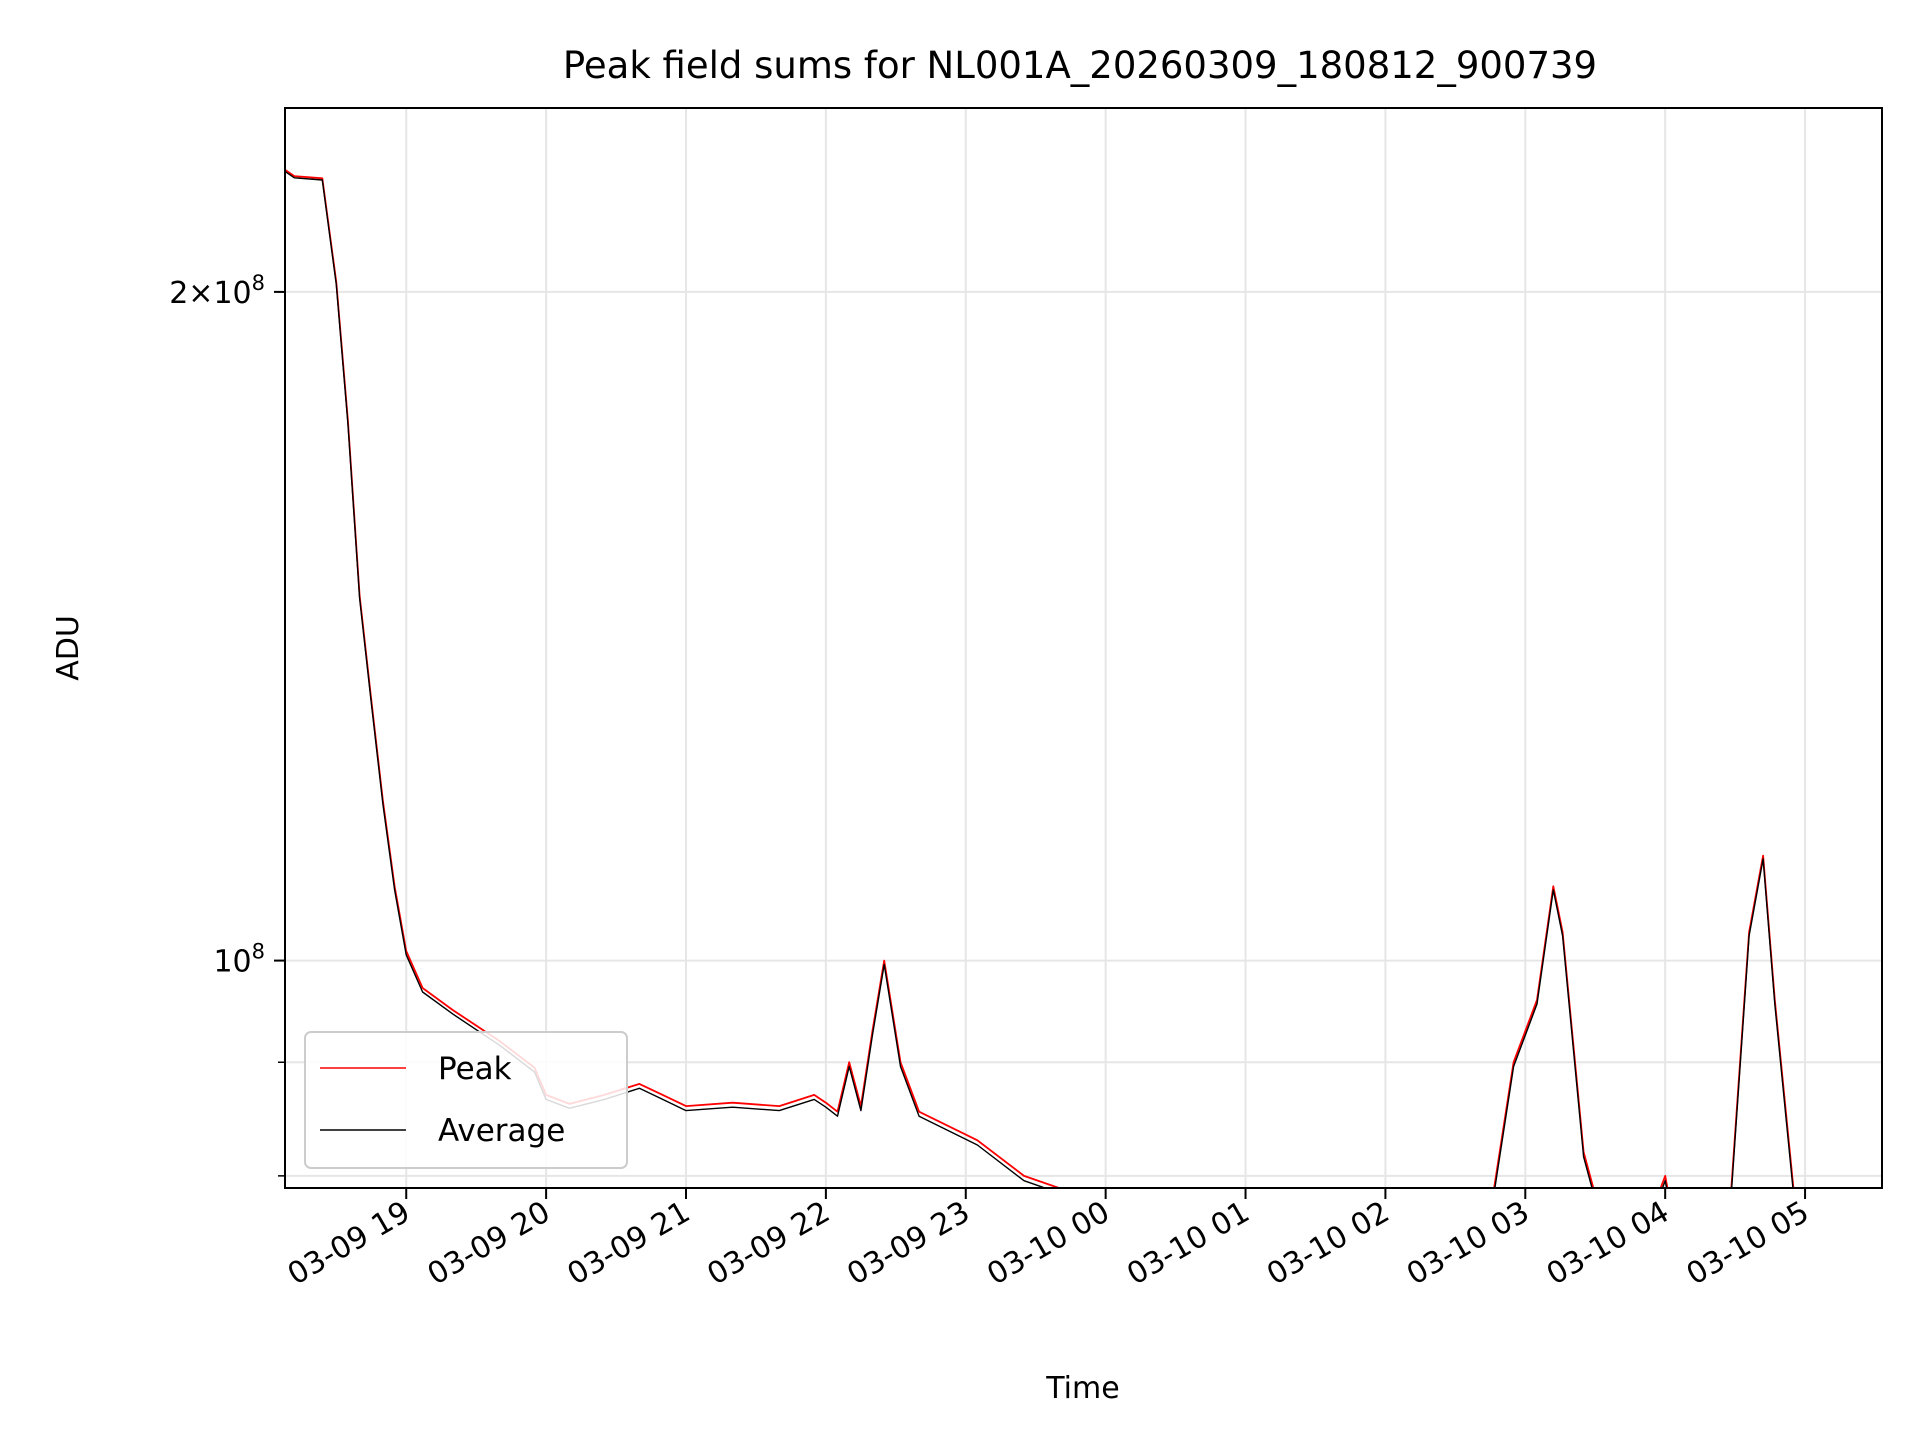 The image size is (1920, 1440). I want to click on legend-box, so click(466, 1100).